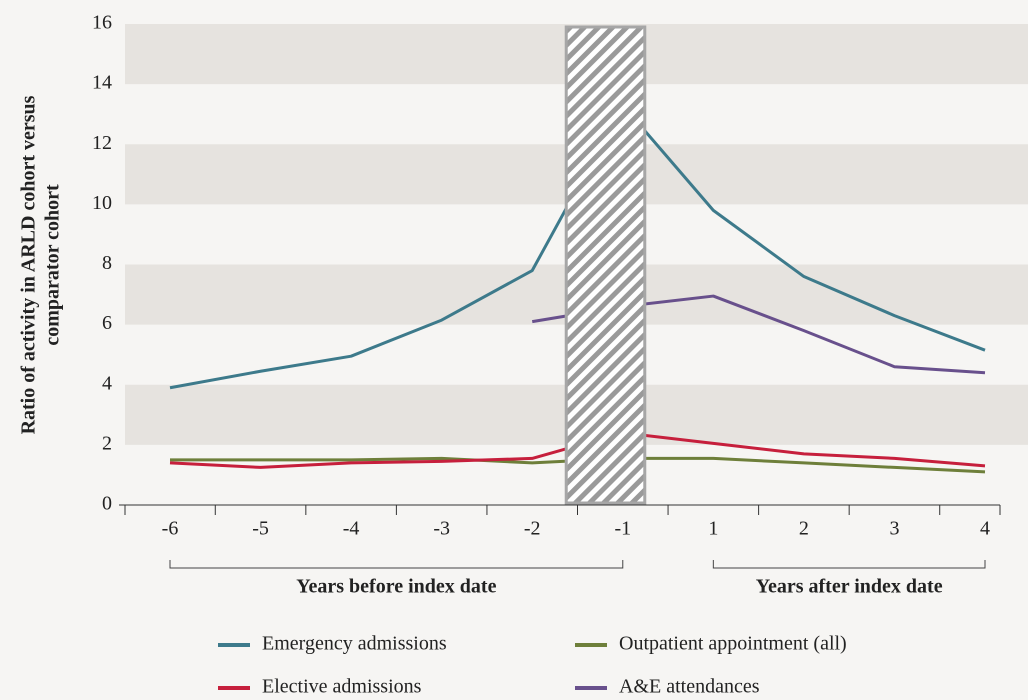  What do you see at coordinates (102, 203) in the screenshot?
I see `y-tick-label: 10` at bounding box center [102, 203].